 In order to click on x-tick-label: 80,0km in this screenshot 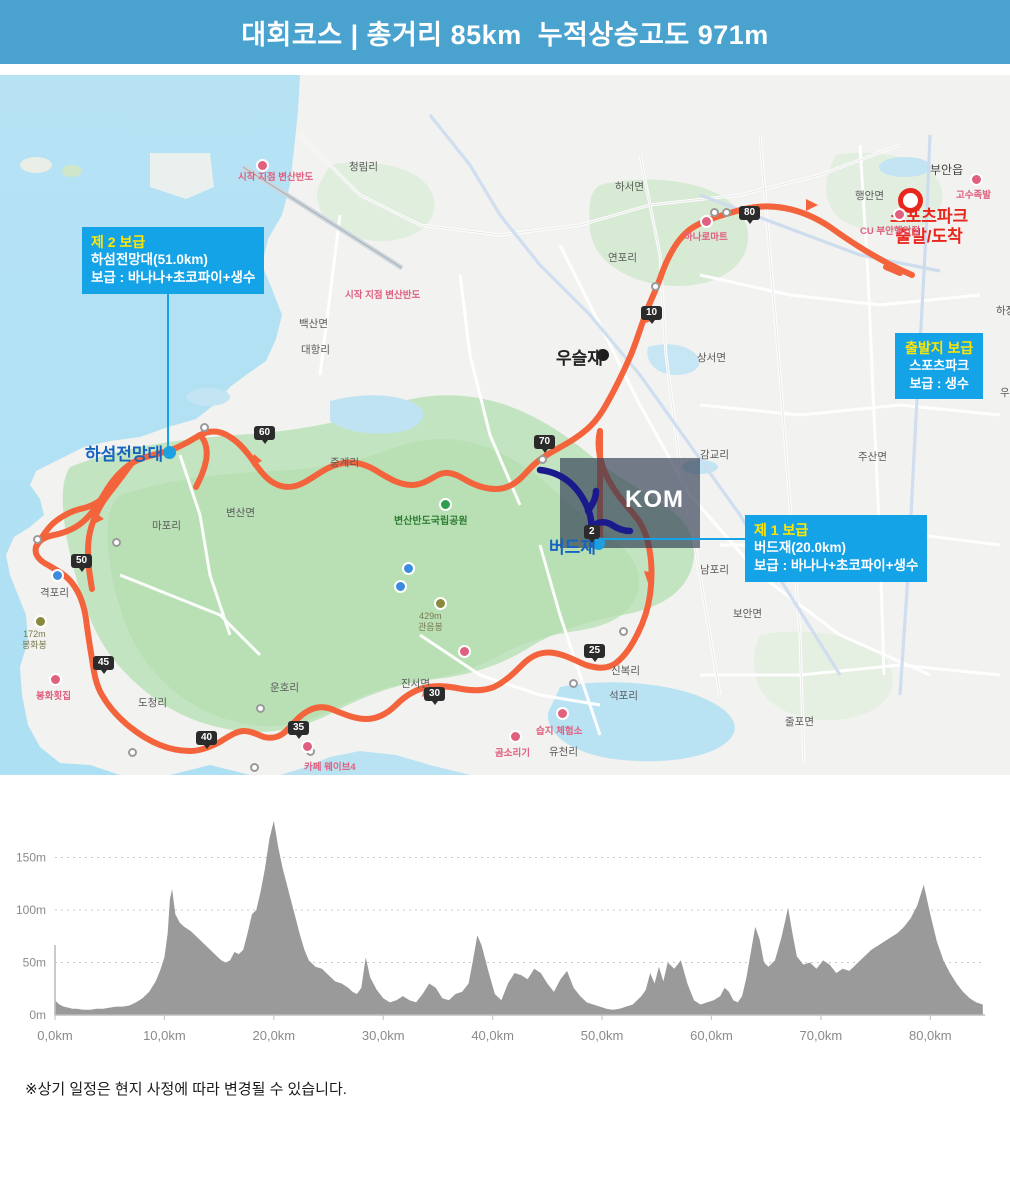, I will do `click(930, 1035)`.